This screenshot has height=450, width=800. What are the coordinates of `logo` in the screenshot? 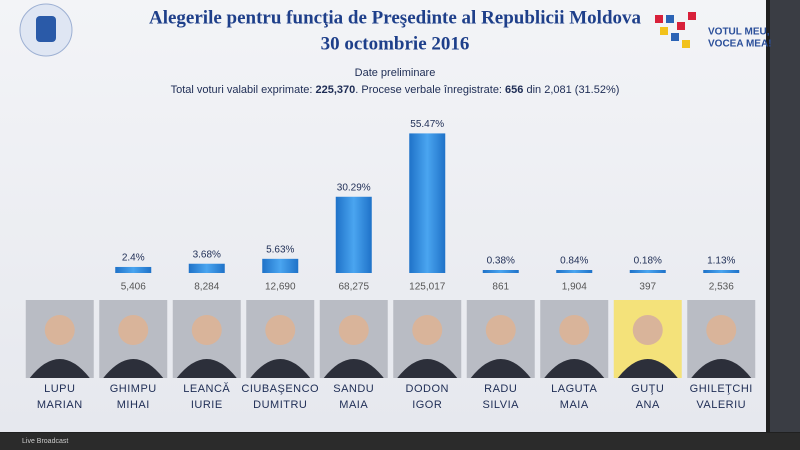 It's located at (675, 30).